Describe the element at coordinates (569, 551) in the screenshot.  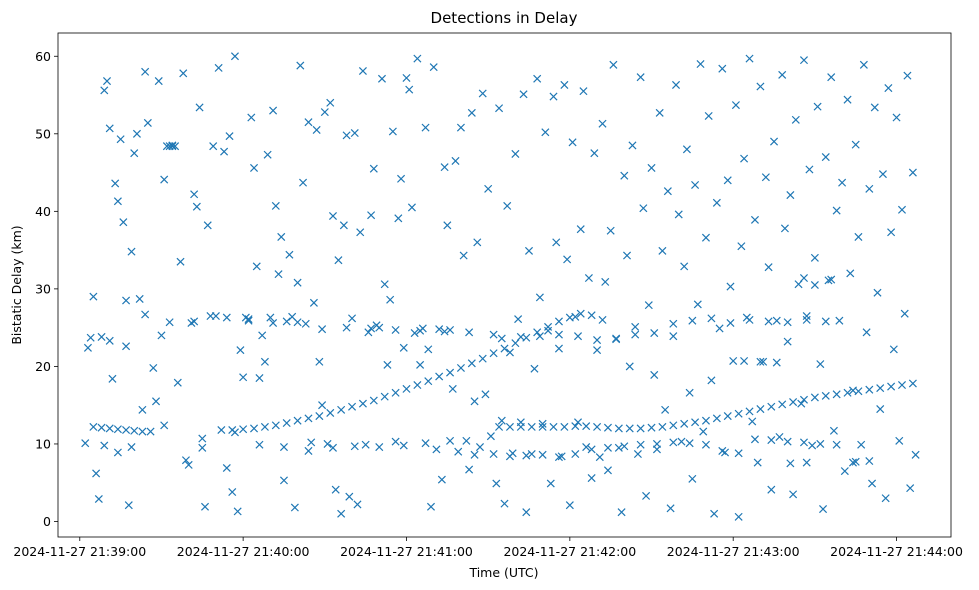
I see `x-tick-label: 2024-11-27 21:42:00` at that location.